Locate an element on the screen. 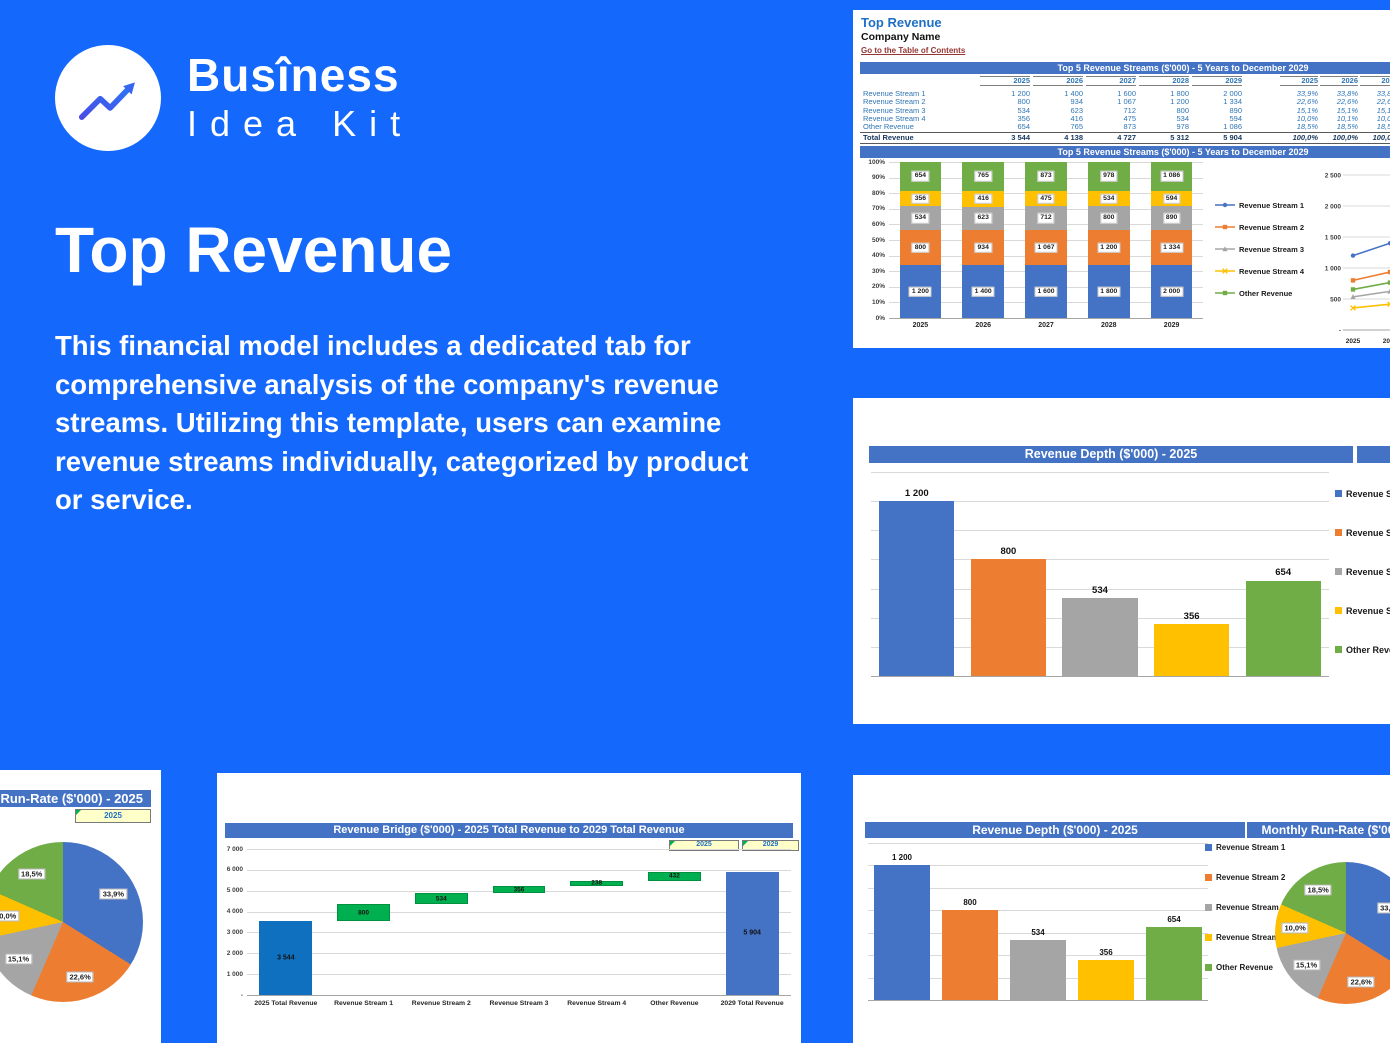 The height and width of the screenshot is (1043, 1390). y-axis-tick: 30% is located at coordinates (878, 271).